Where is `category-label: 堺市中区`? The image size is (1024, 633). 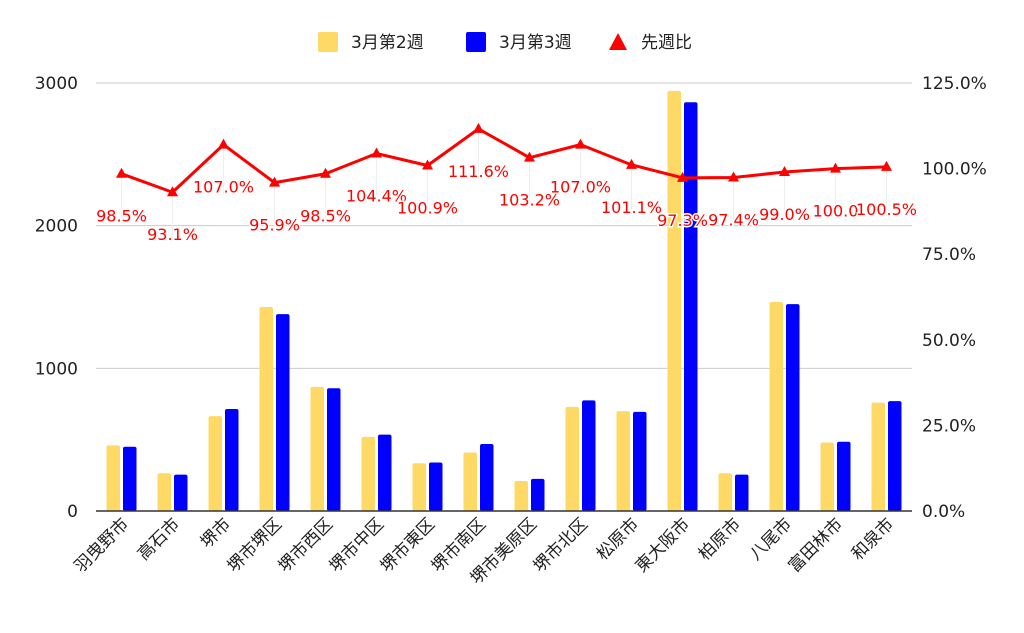 category-label: 堺市中区 is located at coordinates (357, 545).